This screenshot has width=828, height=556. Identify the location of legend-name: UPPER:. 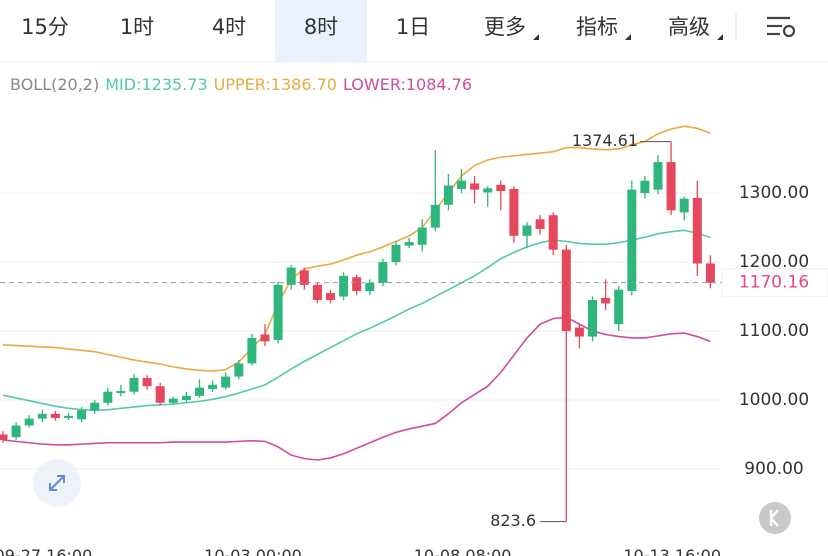
(242, 84).